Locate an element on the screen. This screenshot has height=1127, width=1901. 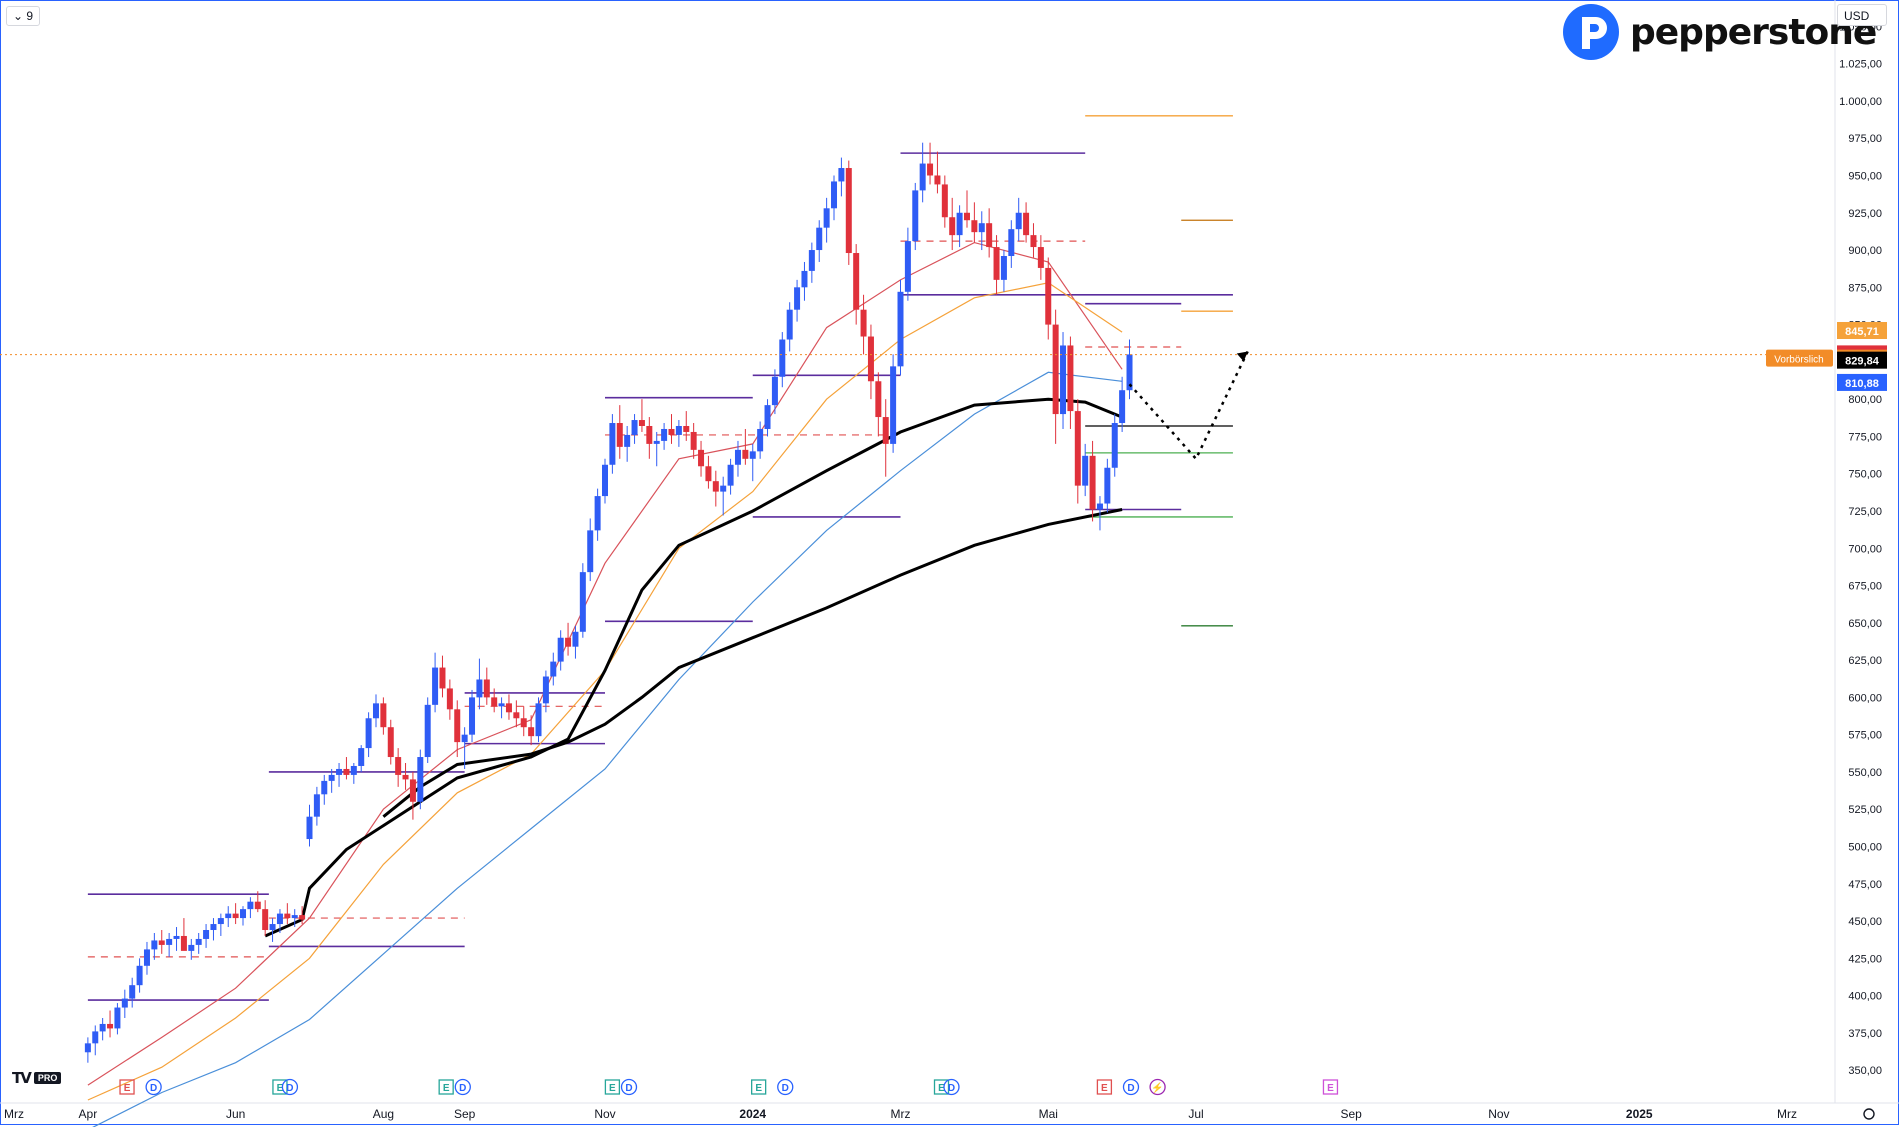
flash-event-icon is located at coordinates (1157, 1087).